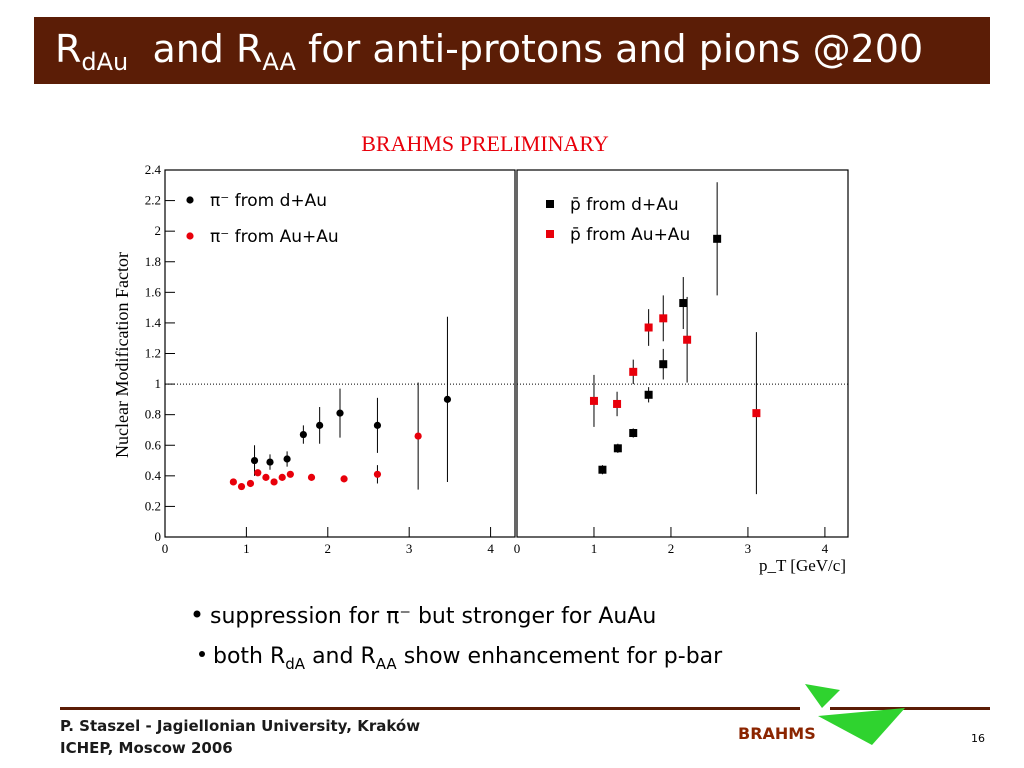 The width and height of the screenshot is (1024, 768). What do you see at coordinates (153, 505) in the screenshot?
I see `y-tick-label: 0.2` at bounding box center [153, 505].